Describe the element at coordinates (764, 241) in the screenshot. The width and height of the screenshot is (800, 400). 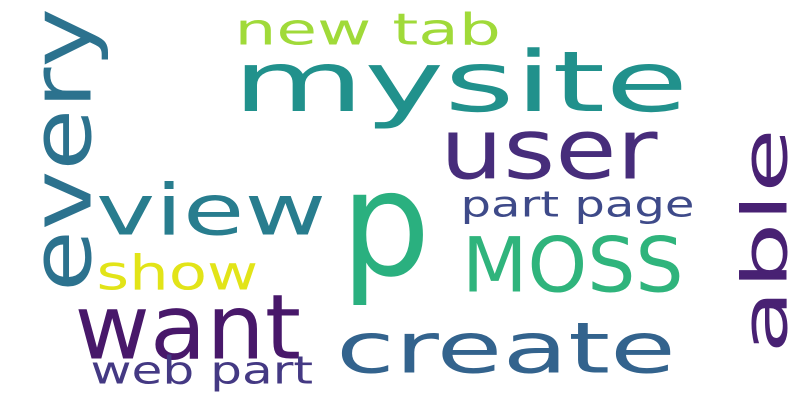
I see `word-able: able` at that location.